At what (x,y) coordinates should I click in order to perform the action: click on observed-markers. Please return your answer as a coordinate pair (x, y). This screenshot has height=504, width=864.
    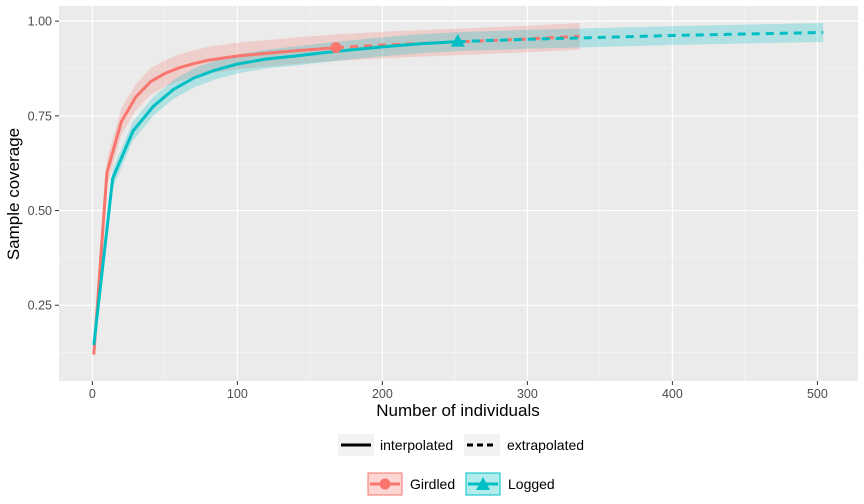
    Looking at the image, I should click on (397, 44).